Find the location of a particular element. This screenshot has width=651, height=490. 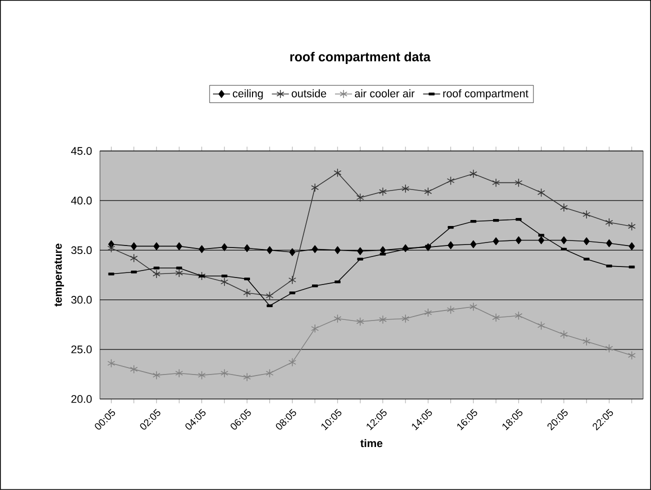

y-axis-title: temperature is located at coordinates (59, 275).